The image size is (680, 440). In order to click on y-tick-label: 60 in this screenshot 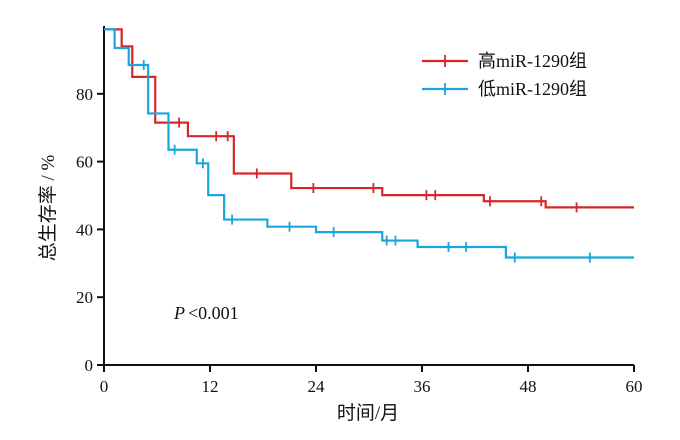, I will do `click(84, 162)`.